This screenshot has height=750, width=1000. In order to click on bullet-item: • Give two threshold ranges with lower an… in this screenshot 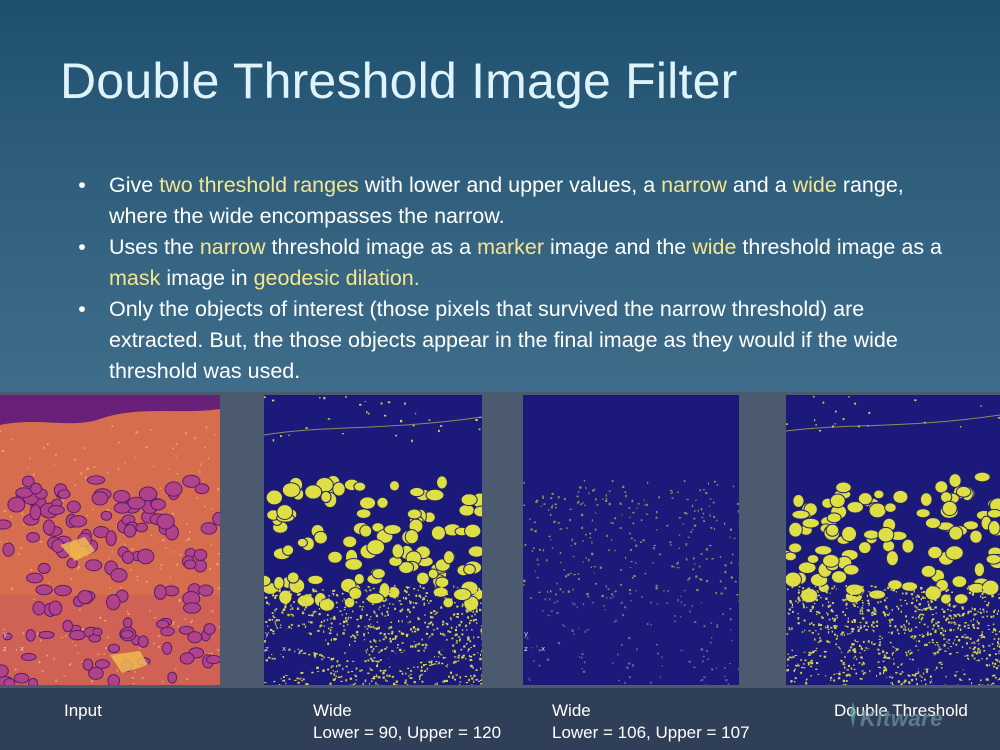, I will do `click(512, 201)`.